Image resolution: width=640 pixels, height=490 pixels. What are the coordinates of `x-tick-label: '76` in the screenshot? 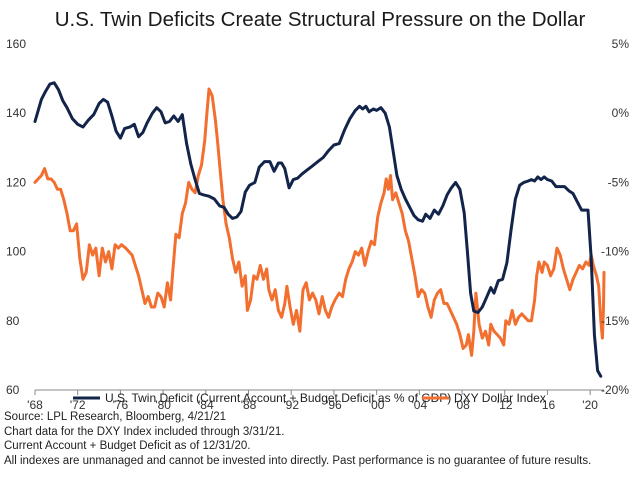 It's located at (121, 404).